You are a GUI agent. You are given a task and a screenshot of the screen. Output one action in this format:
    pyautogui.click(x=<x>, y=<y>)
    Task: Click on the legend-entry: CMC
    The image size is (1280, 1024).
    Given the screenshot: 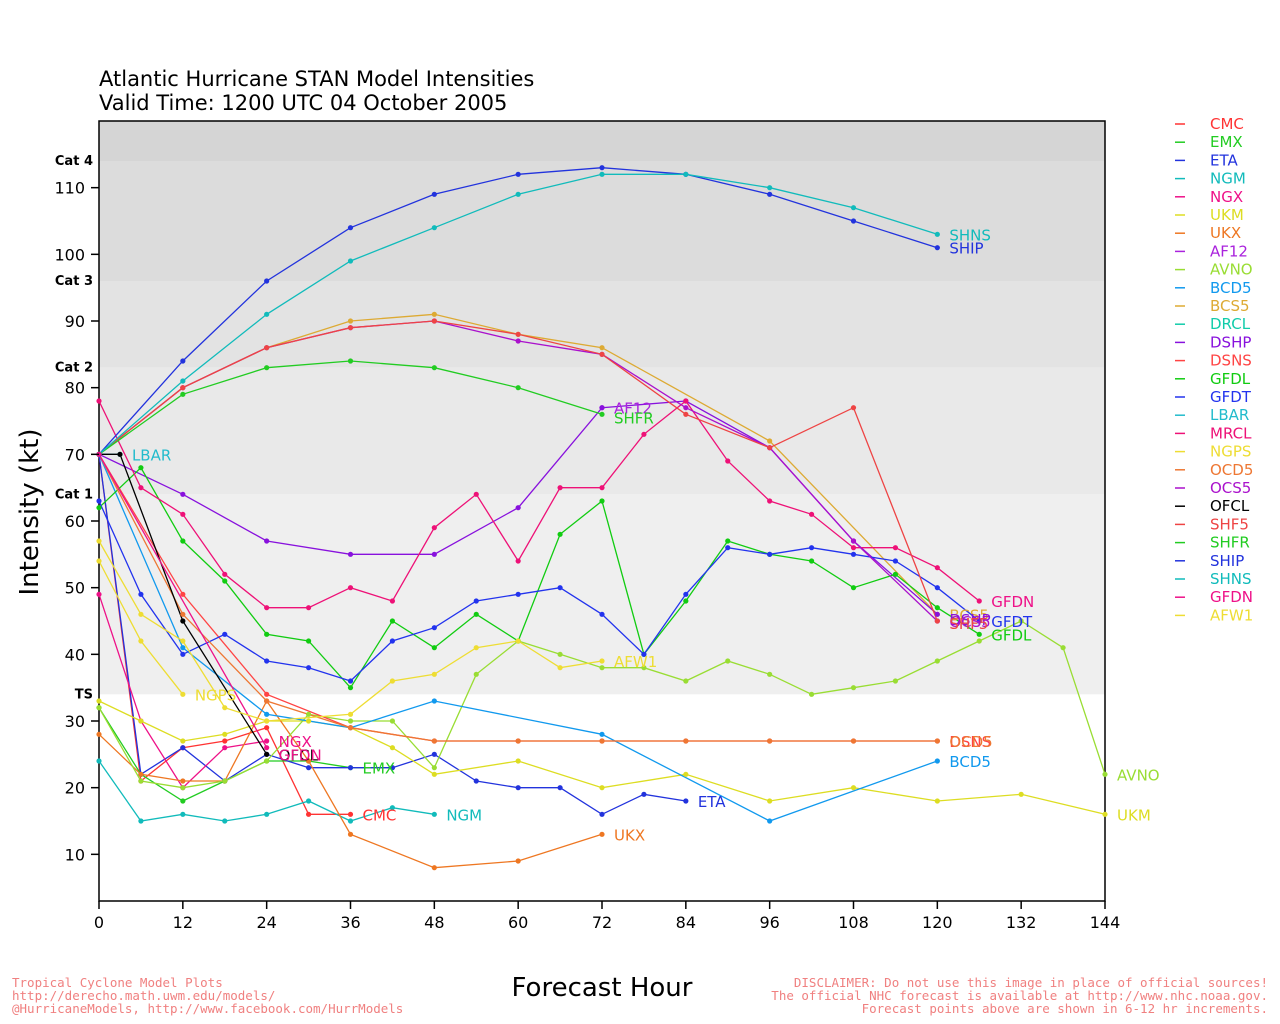 What is the action you would take?
    pyautogui.click(x=1227, y=124)
    